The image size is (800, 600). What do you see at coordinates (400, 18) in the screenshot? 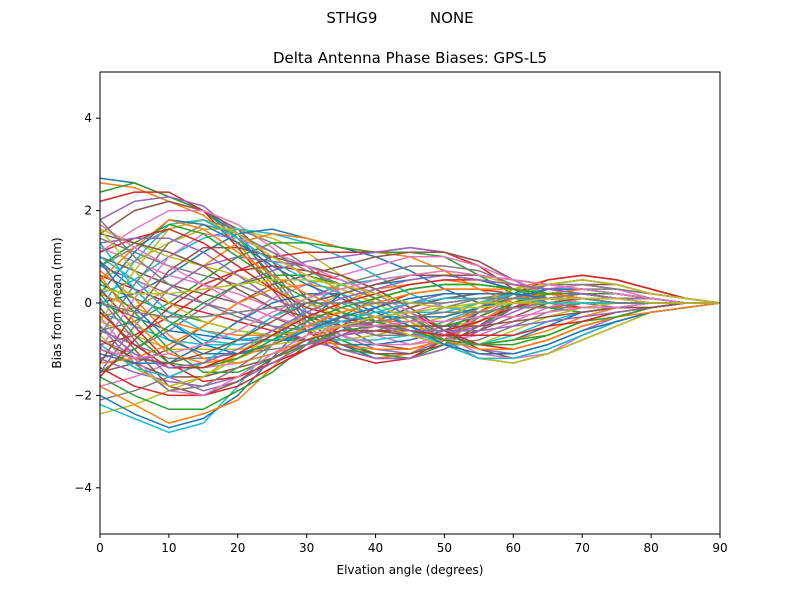
I see `figure-suptitle: STHG9 NONE` at bounding box center [400, 18].